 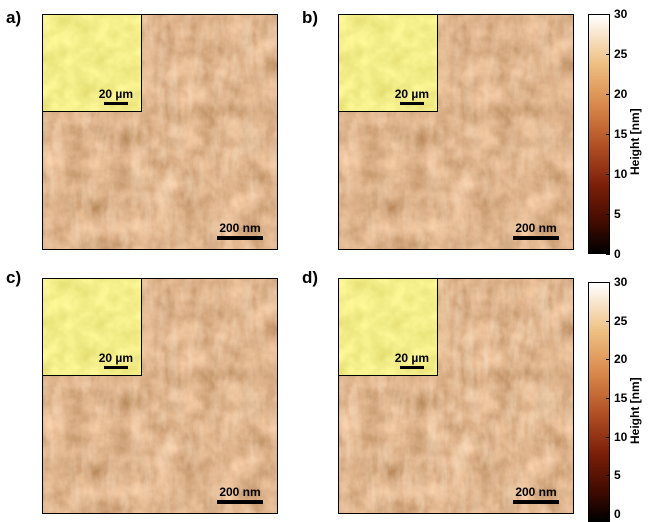 I want to click on inset-scale-bar-a: 20 µm, so click(x=116, y=96).